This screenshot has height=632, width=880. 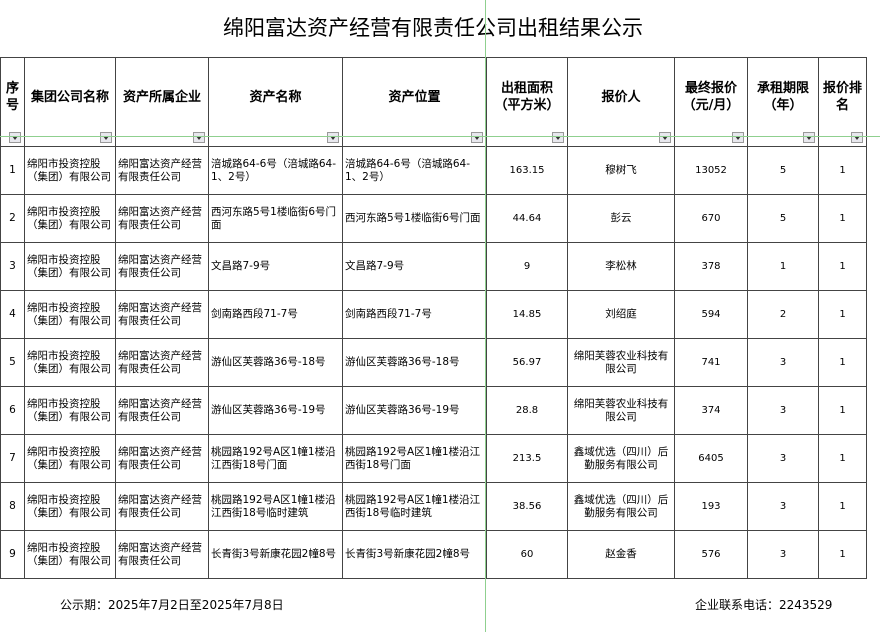 I want to click on cell-bidder: 穆树飞, so click(x=621, y=170).